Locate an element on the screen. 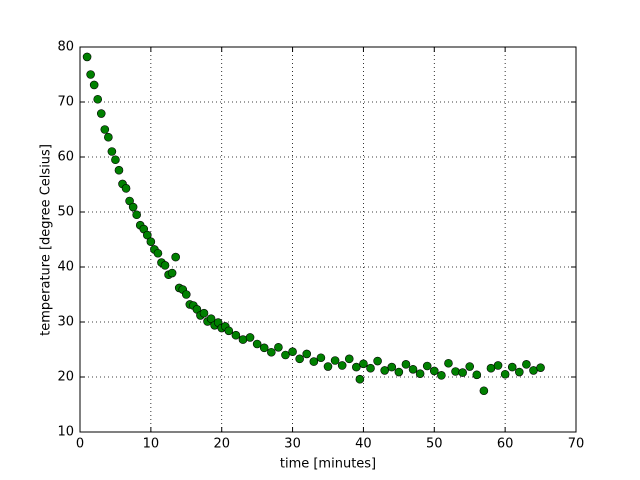  y-tick-label: 30 is located at coordinates (65, 322).